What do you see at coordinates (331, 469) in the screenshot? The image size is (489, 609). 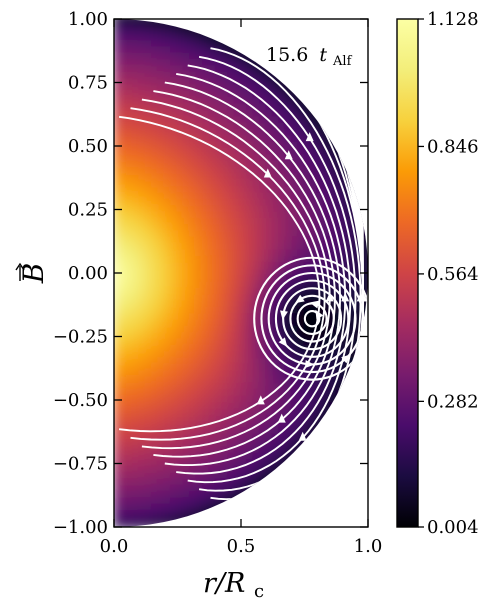 I see `streamline-arrow` at bounding box center [331, 469].